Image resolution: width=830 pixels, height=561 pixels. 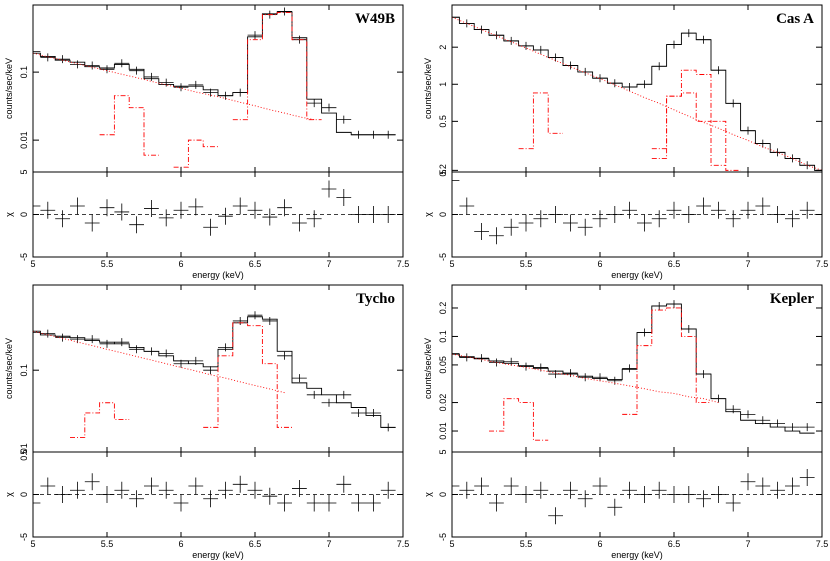 What do you see at coordinates (24, 451) in the screenshot?
I see `y-tick-label: 5` at bounding box center [24, 451].